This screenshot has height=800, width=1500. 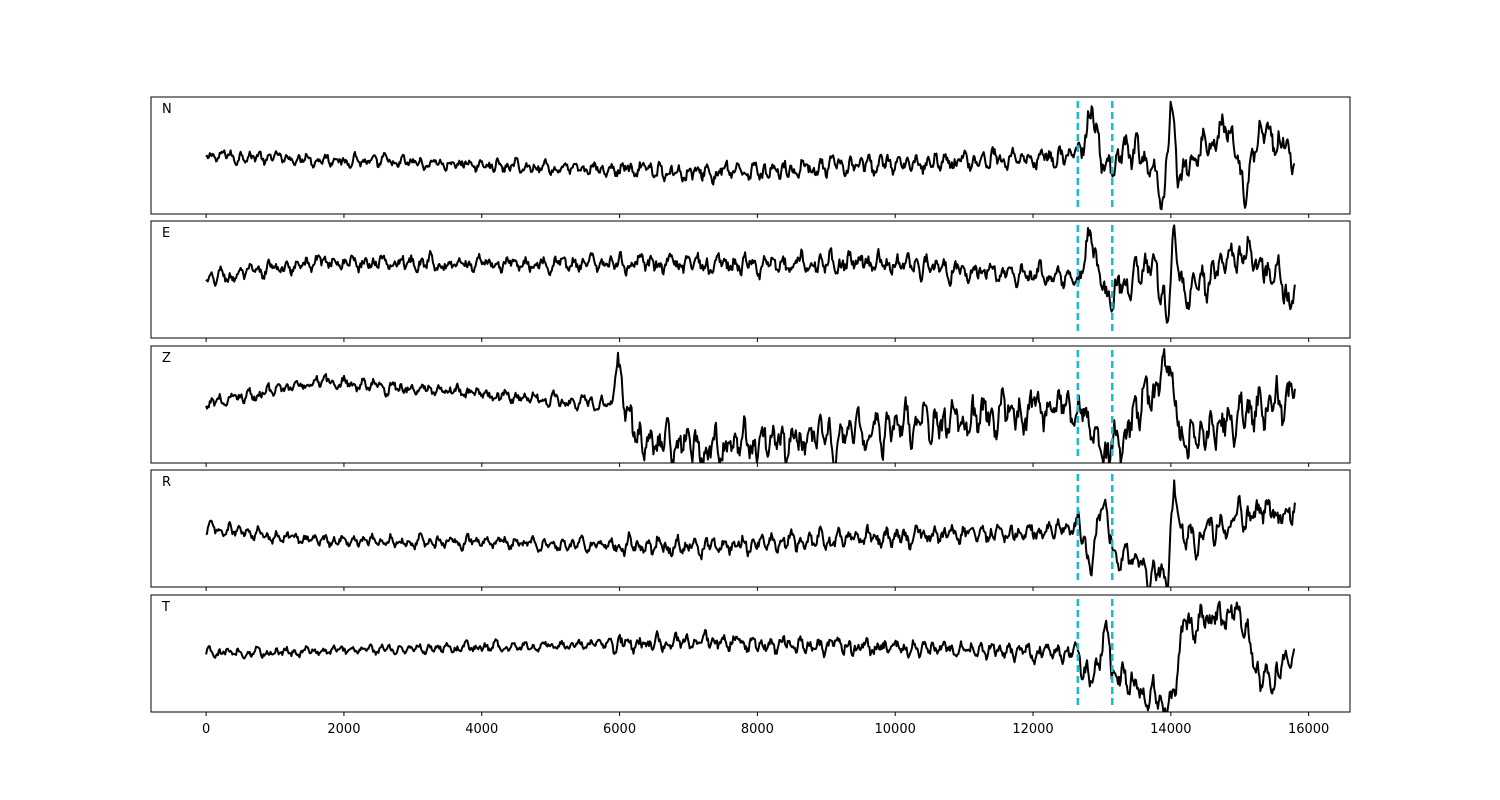 What do you see at coordinates (1170, 729) in the screenshot?
I see `x-tick-label: 14000` at bounding box center [1170, 729].